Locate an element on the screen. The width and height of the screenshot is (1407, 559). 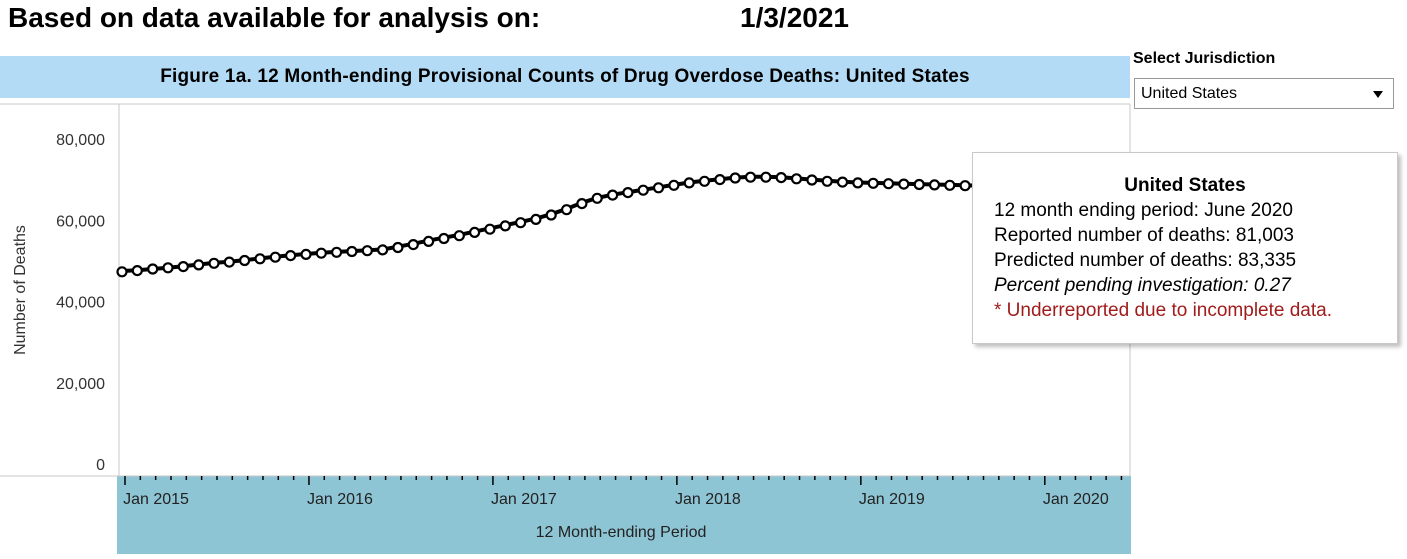
jurisdiction-label: Select Jurisdiction is located at coordinates (1204, 58).